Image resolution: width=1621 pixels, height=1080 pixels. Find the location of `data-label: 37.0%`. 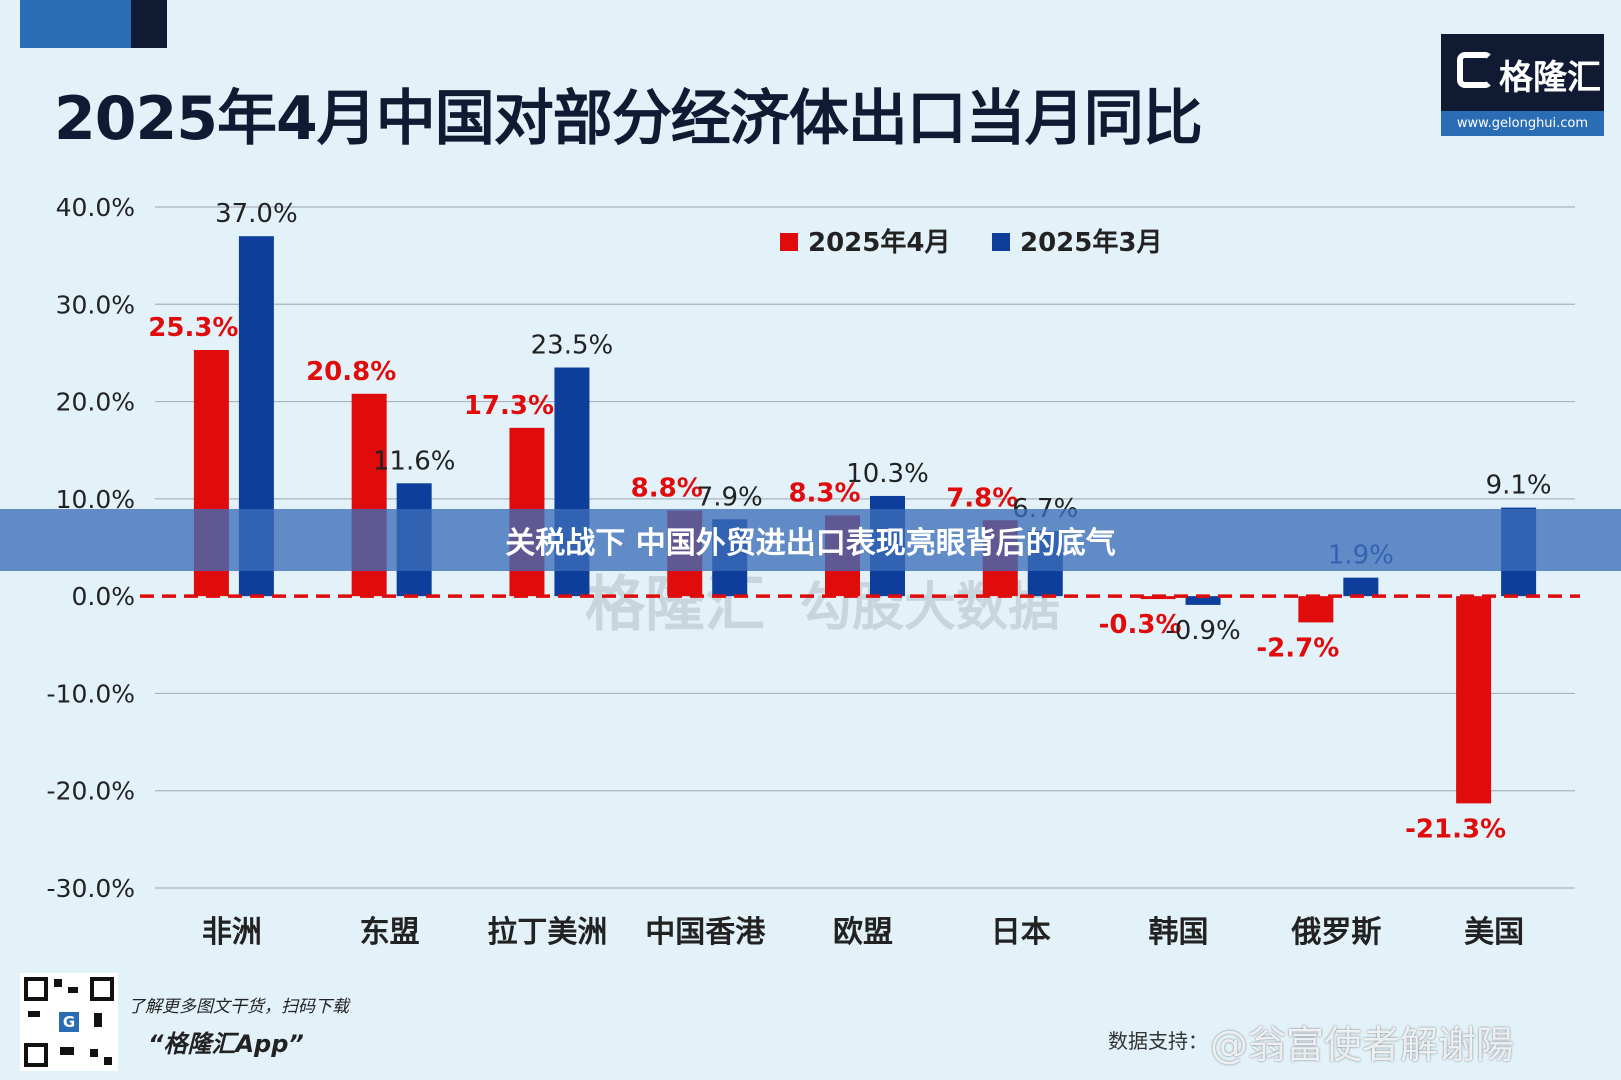

data-label: 37.0% is located at coordinates (256, 214).